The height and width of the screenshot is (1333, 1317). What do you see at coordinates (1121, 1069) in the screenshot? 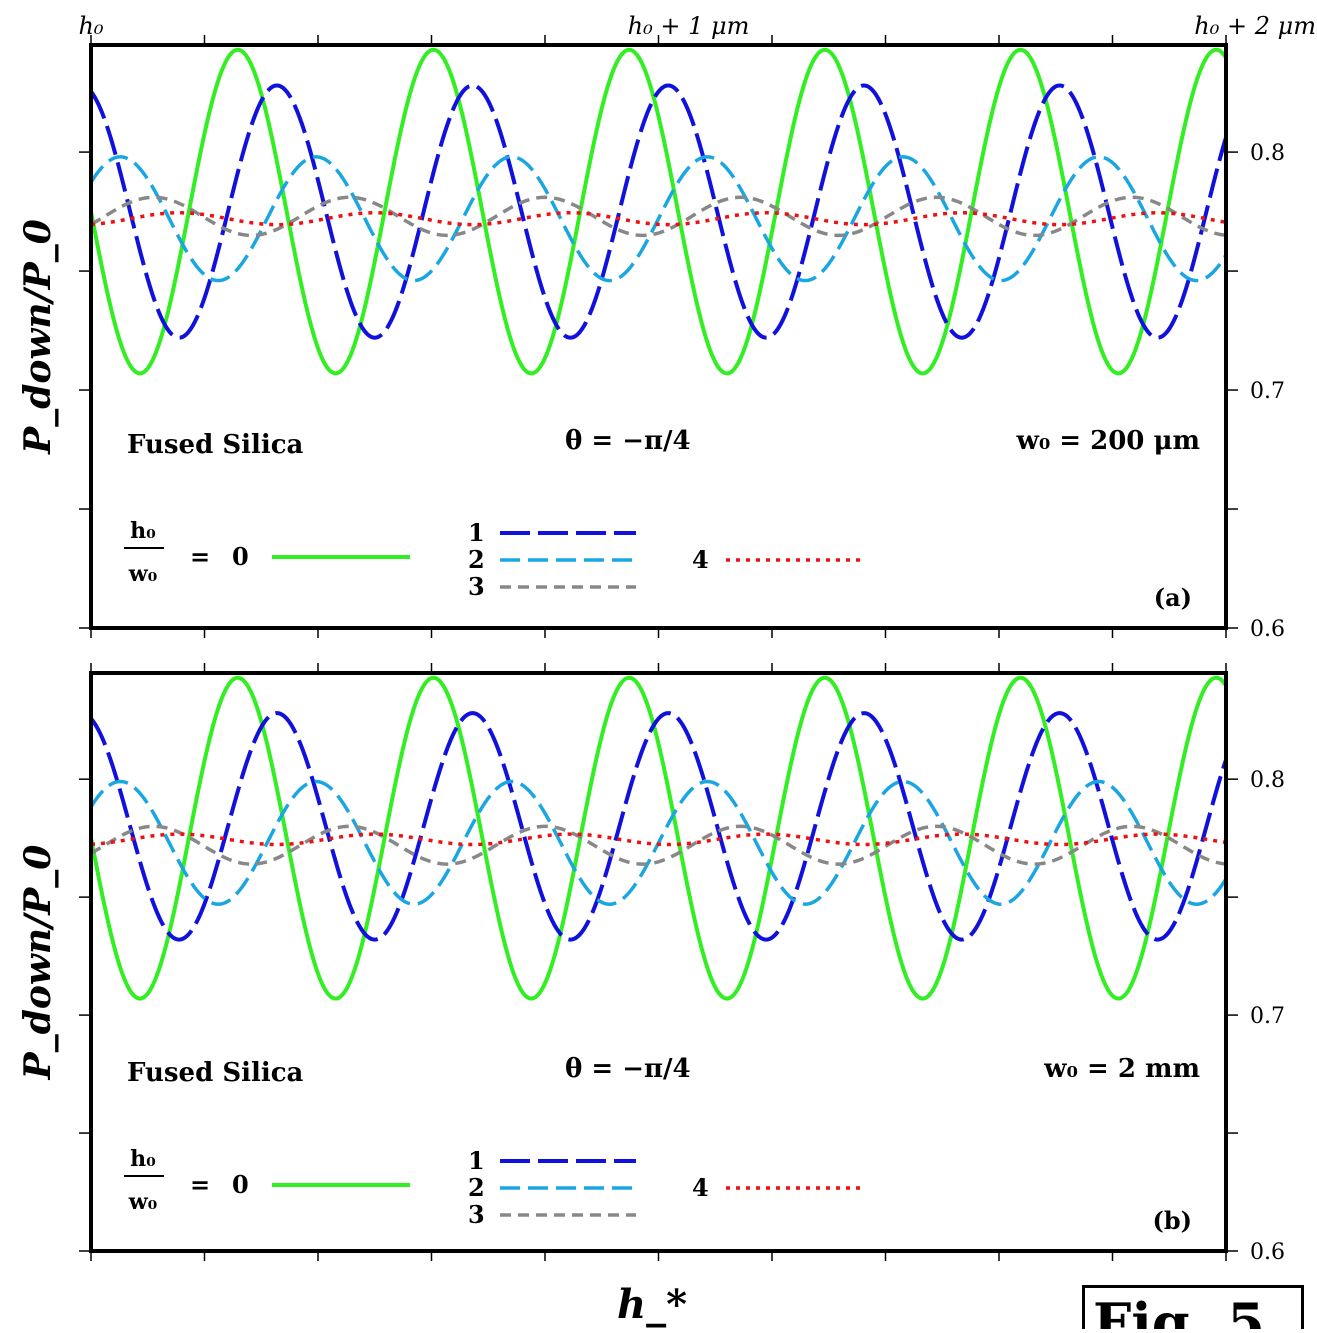
I see `annotation-waist: w₀ = 2 mm` at bounding box center [1121, 1069].